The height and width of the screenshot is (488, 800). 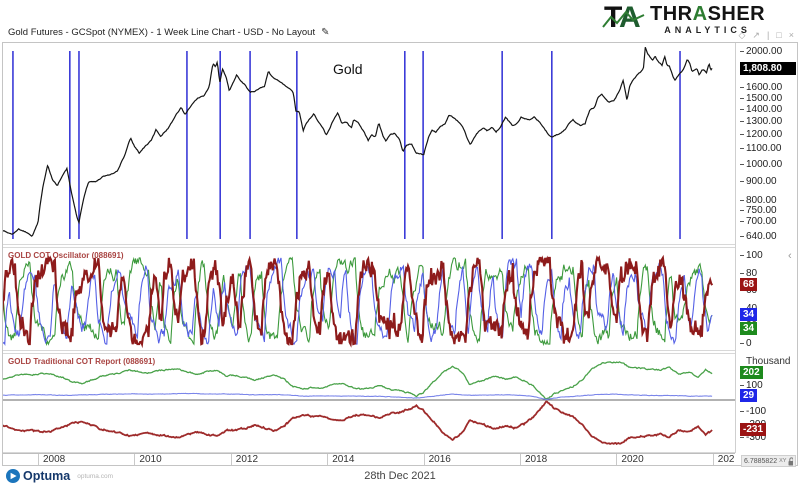 What do you see at coordinates (749, 395) in the screenshot?
I see `axis-value-badge: 29` at bounding box center [749, 395].